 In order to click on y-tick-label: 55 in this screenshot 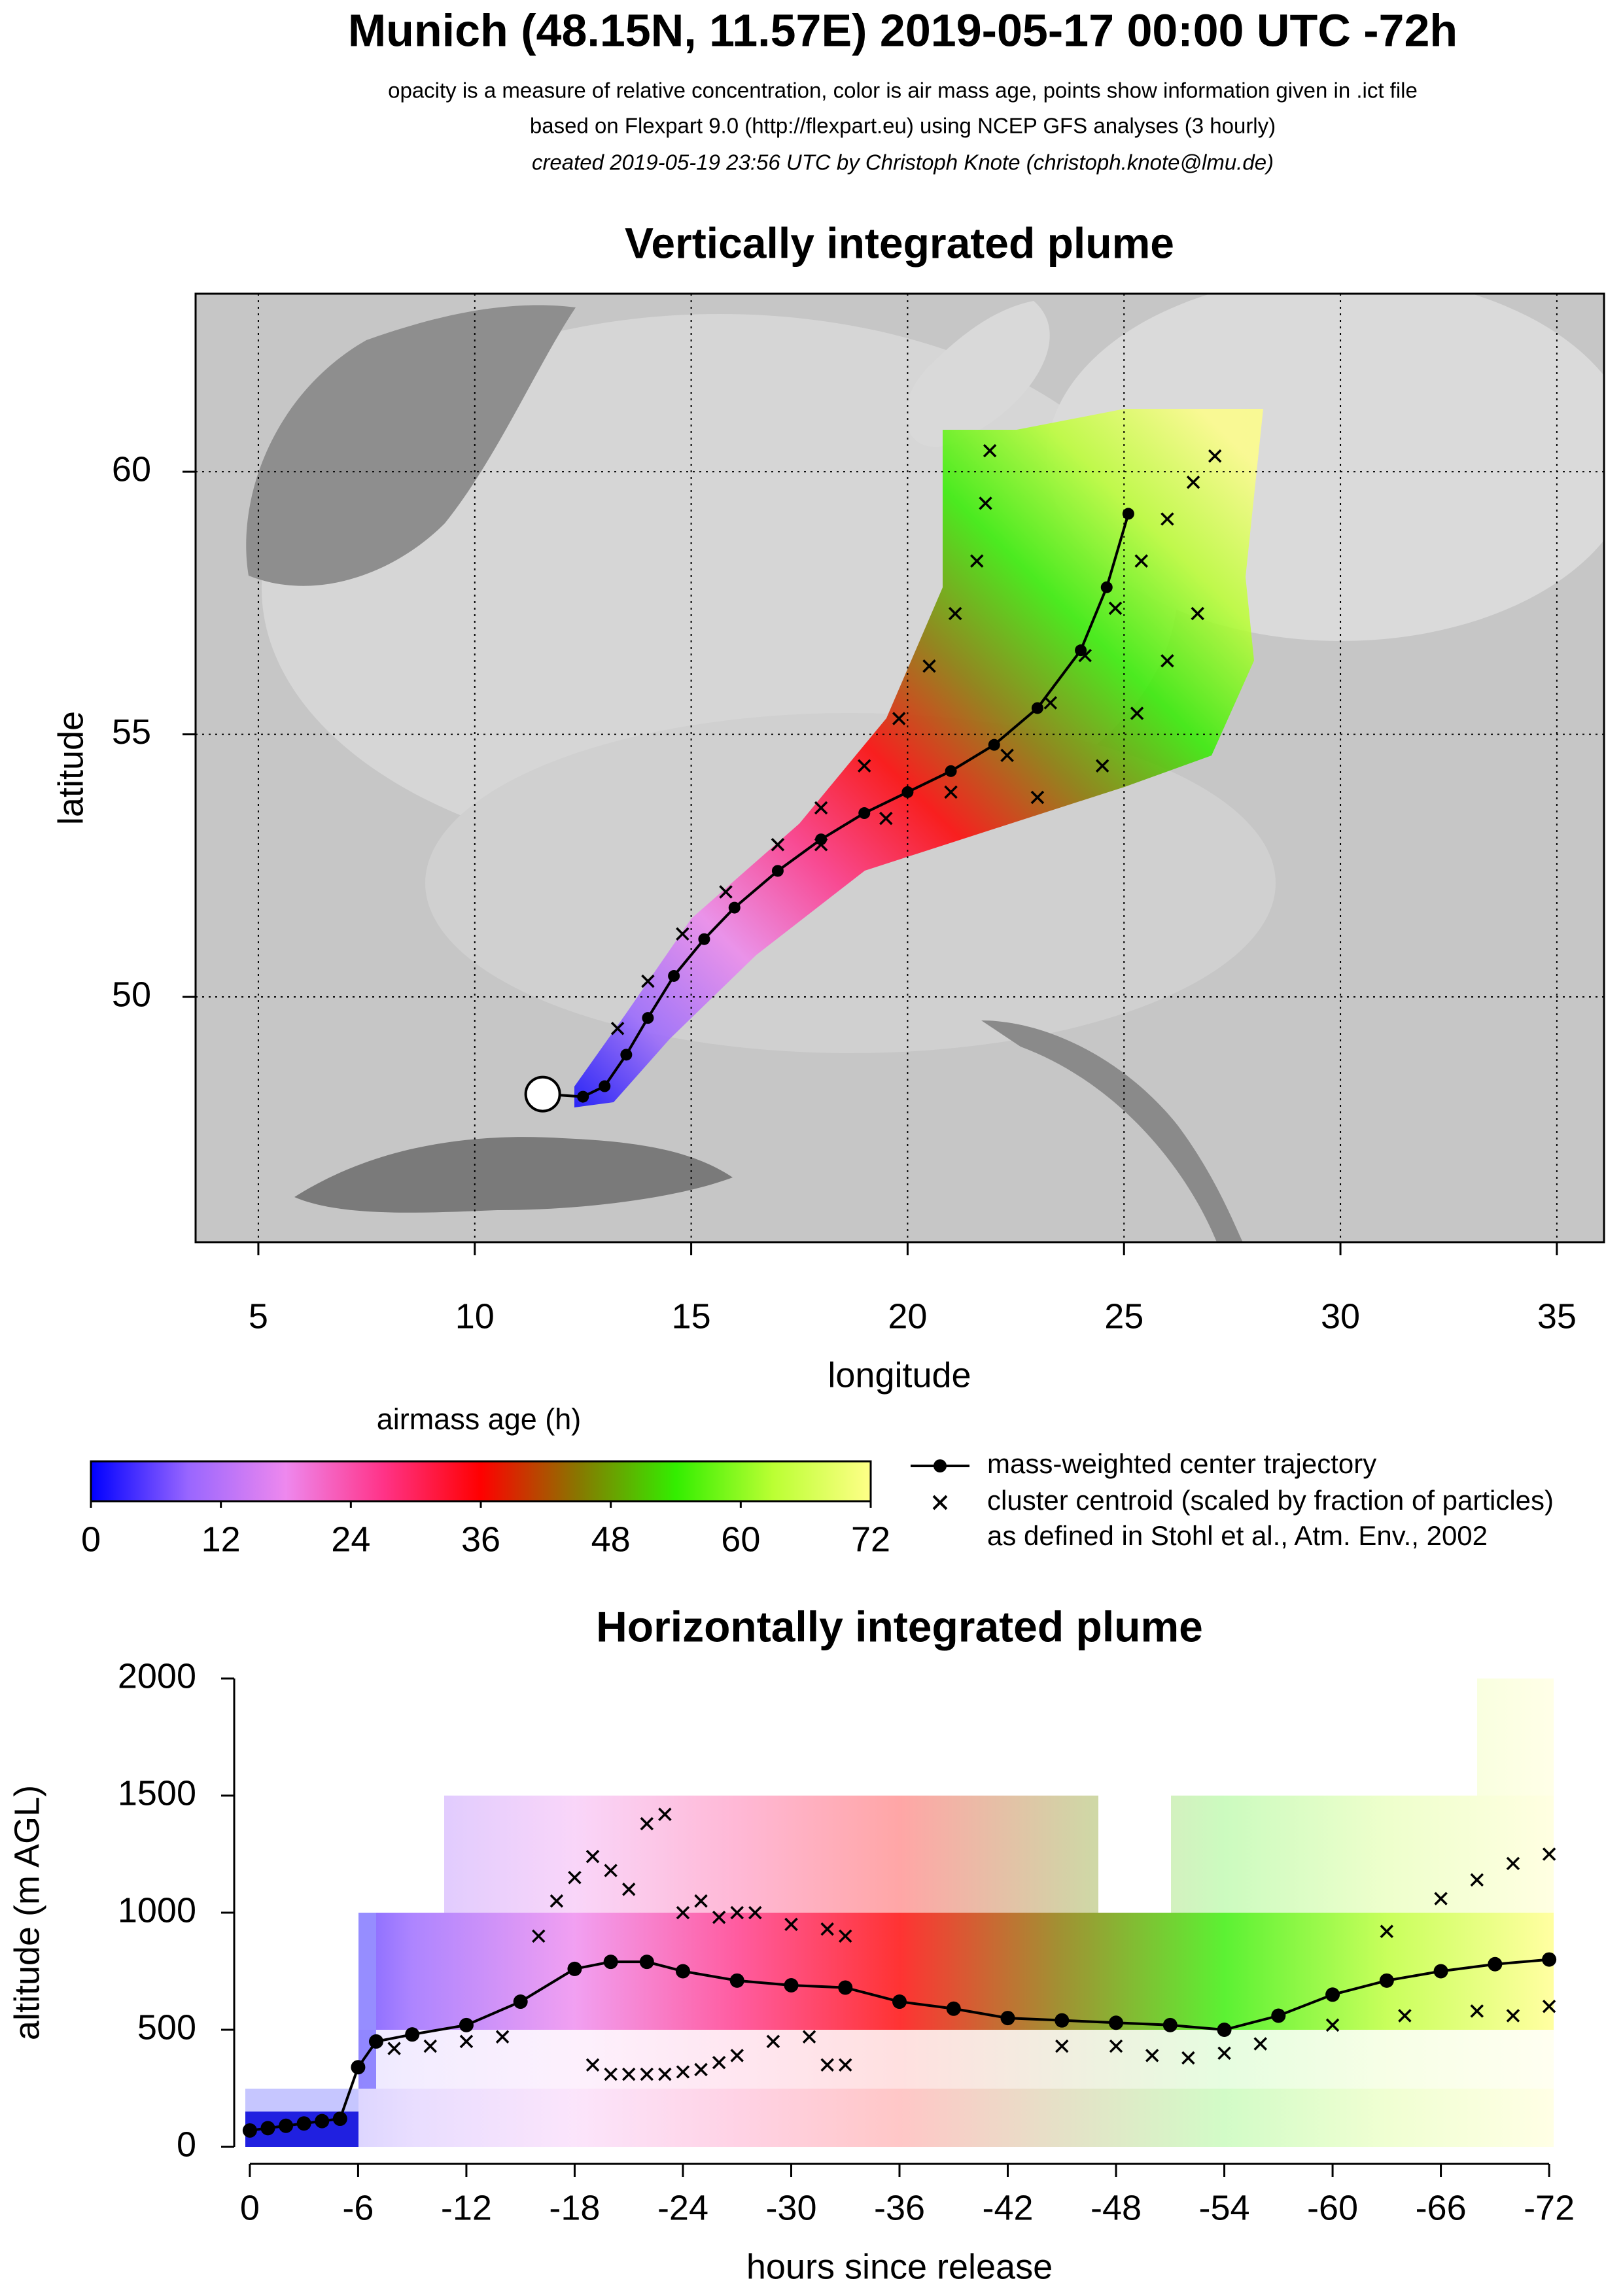, I will do `click(131, 732)`.